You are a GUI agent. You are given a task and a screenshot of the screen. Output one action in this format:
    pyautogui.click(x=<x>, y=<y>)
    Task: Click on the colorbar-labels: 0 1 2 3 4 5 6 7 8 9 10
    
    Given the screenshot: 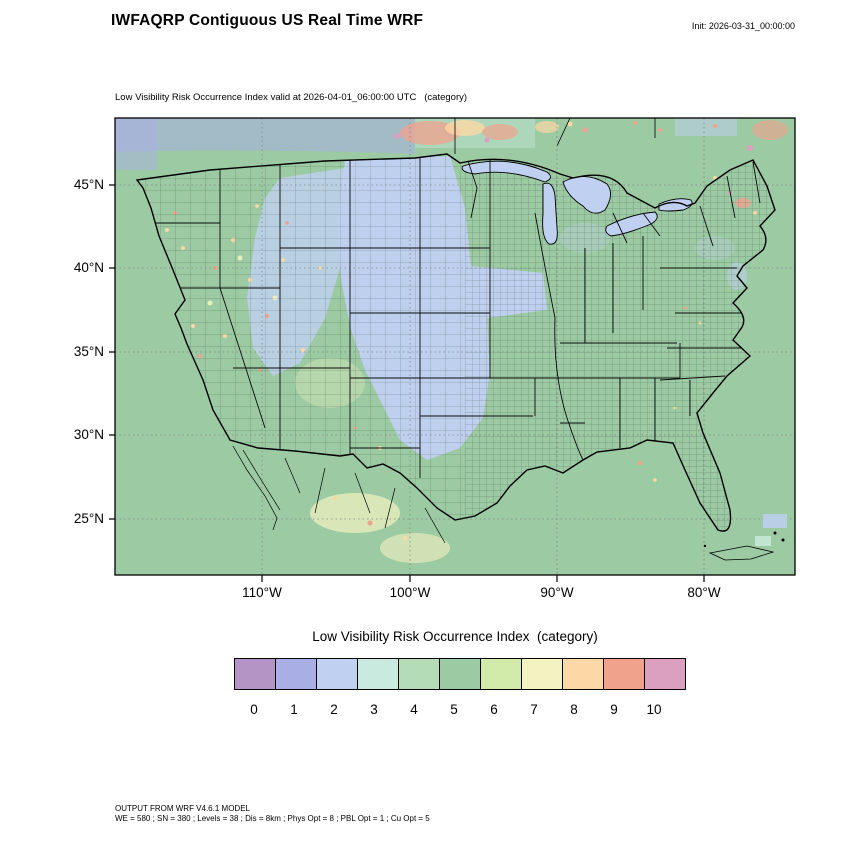 What is the action you would take?
    pyautogui.click(x=454, y=709)
    